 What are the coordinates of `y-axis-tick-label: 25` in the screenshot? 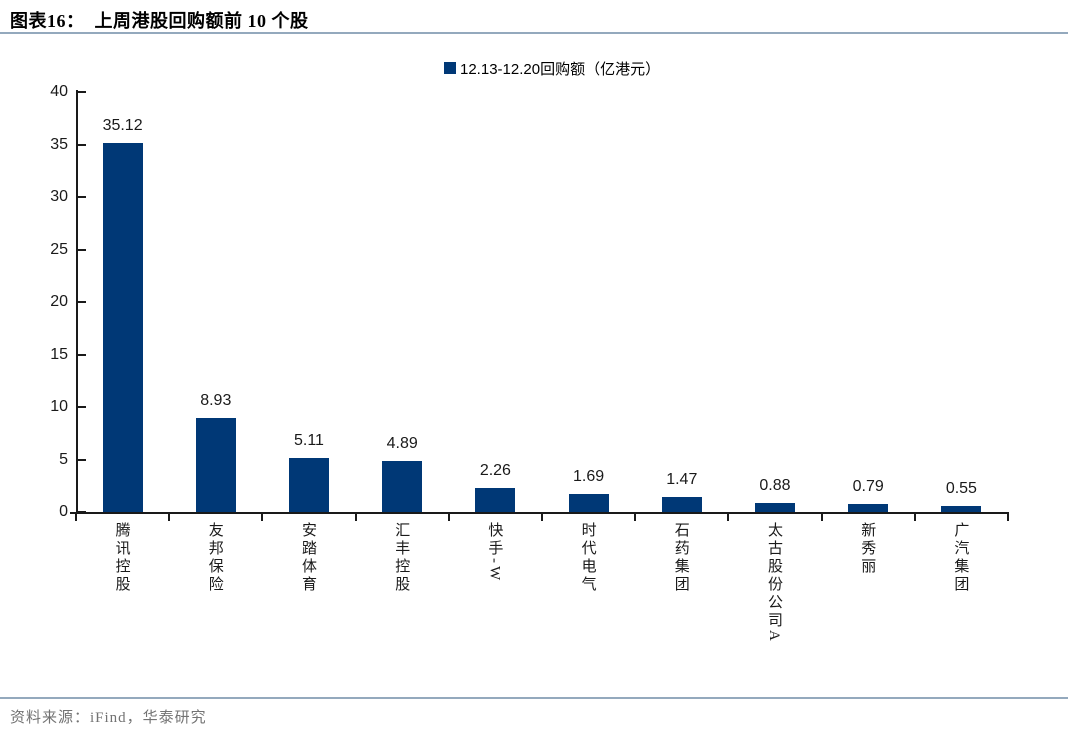 It's located at (59, 249).